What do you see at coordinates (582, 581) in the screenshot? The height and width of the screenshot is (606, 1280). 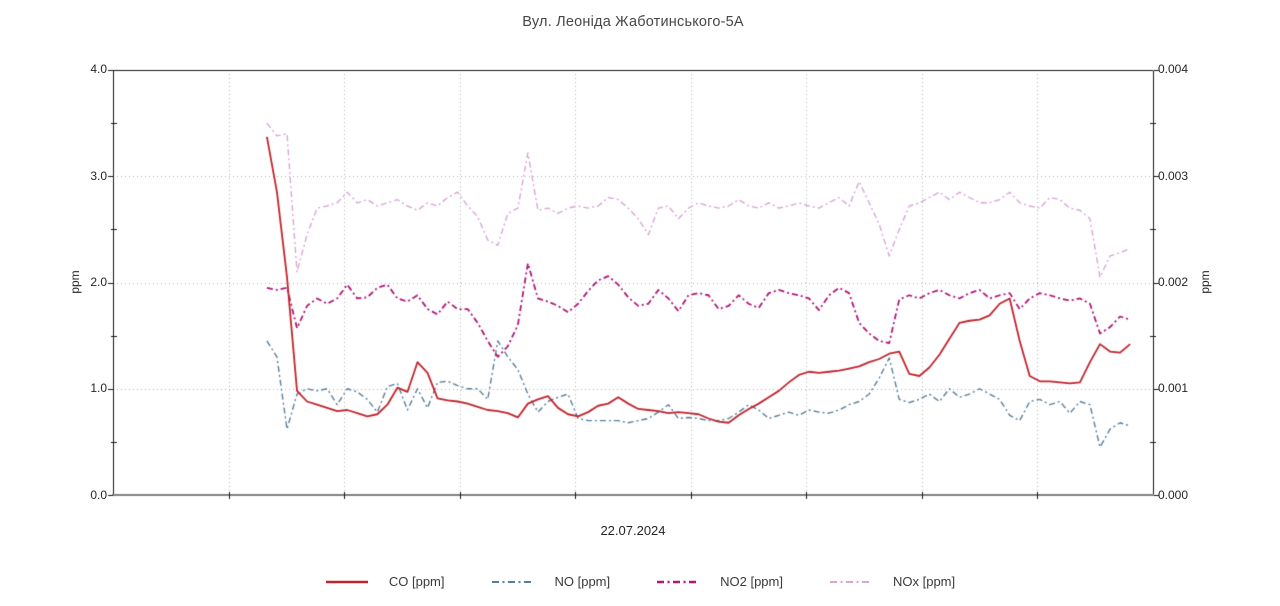 I see `legend-label-no: NO [ppm]` at bounding box center [582, 581].